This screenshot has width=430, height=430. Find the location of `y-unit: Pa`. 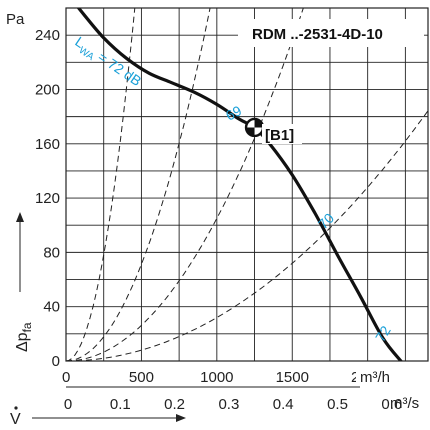

y-unit: Pa is located at coordinates (15, 19).